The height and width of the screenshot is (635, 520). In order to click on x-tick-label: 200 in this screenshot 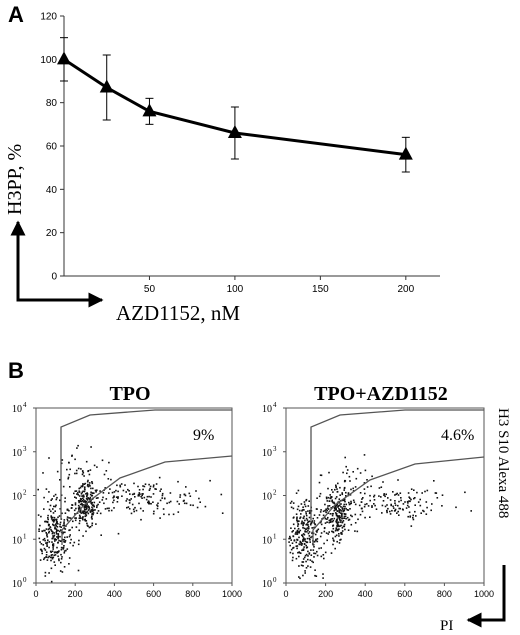, I will do `click(75, 594)`.